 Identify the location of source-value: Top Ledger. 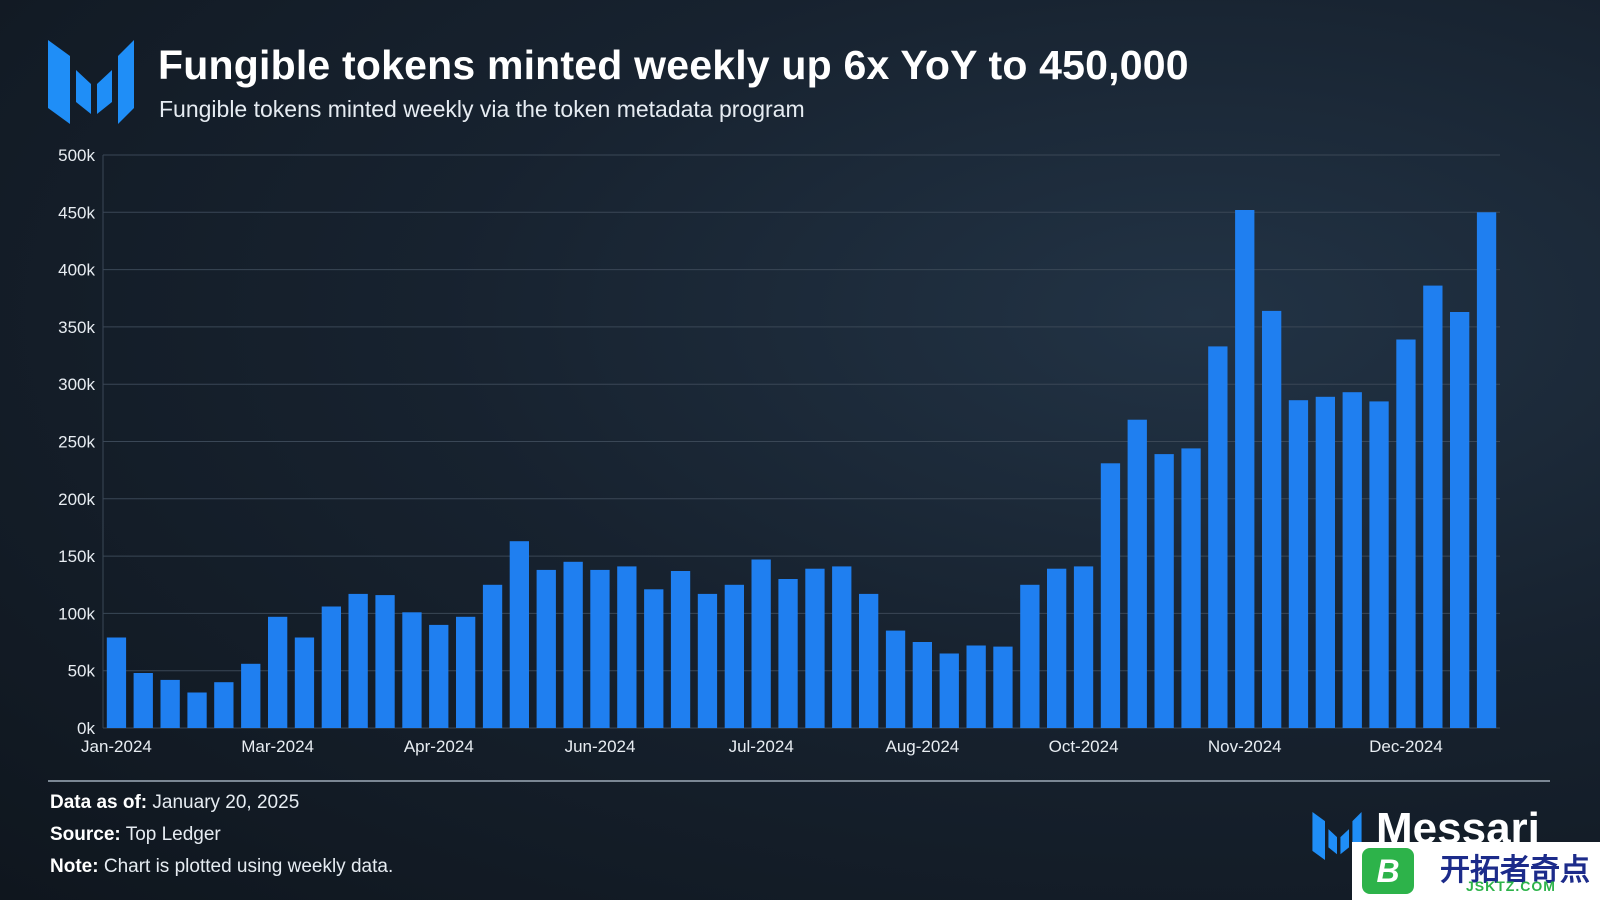
(173, 834).